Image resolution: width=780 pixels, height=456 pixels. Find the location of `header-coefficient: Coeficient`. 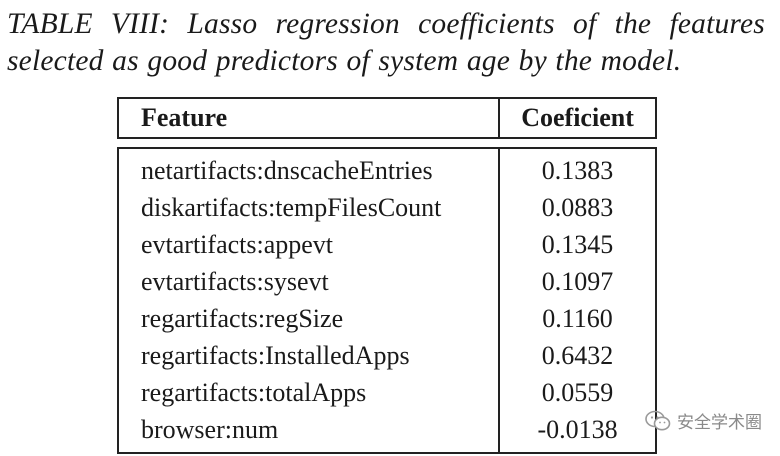

header-coefficient: Coeficient is located at coordinates (577, 118).